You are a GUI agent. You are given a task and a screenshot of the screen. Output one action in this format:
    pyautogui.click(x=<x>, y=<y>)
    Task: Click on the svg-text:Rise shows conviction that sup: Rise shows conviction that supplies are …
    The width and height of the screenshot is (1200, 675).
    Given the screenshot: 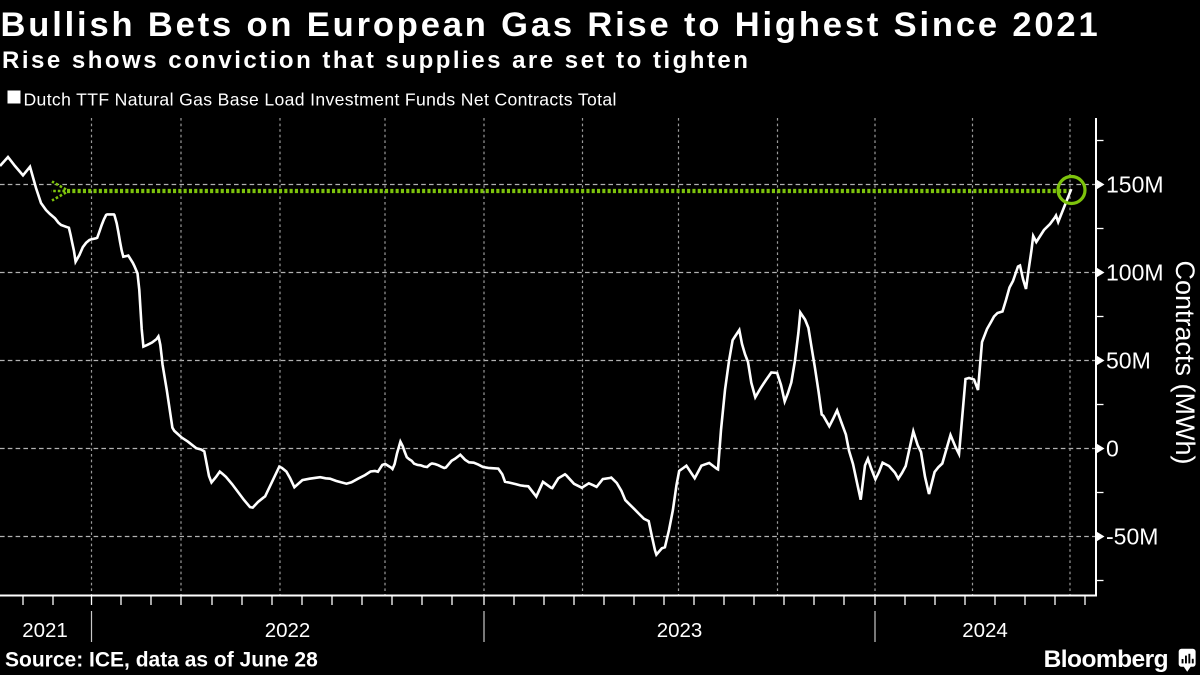 What is the action you would take?
    pyautogui.click(x=376, y=60)
    